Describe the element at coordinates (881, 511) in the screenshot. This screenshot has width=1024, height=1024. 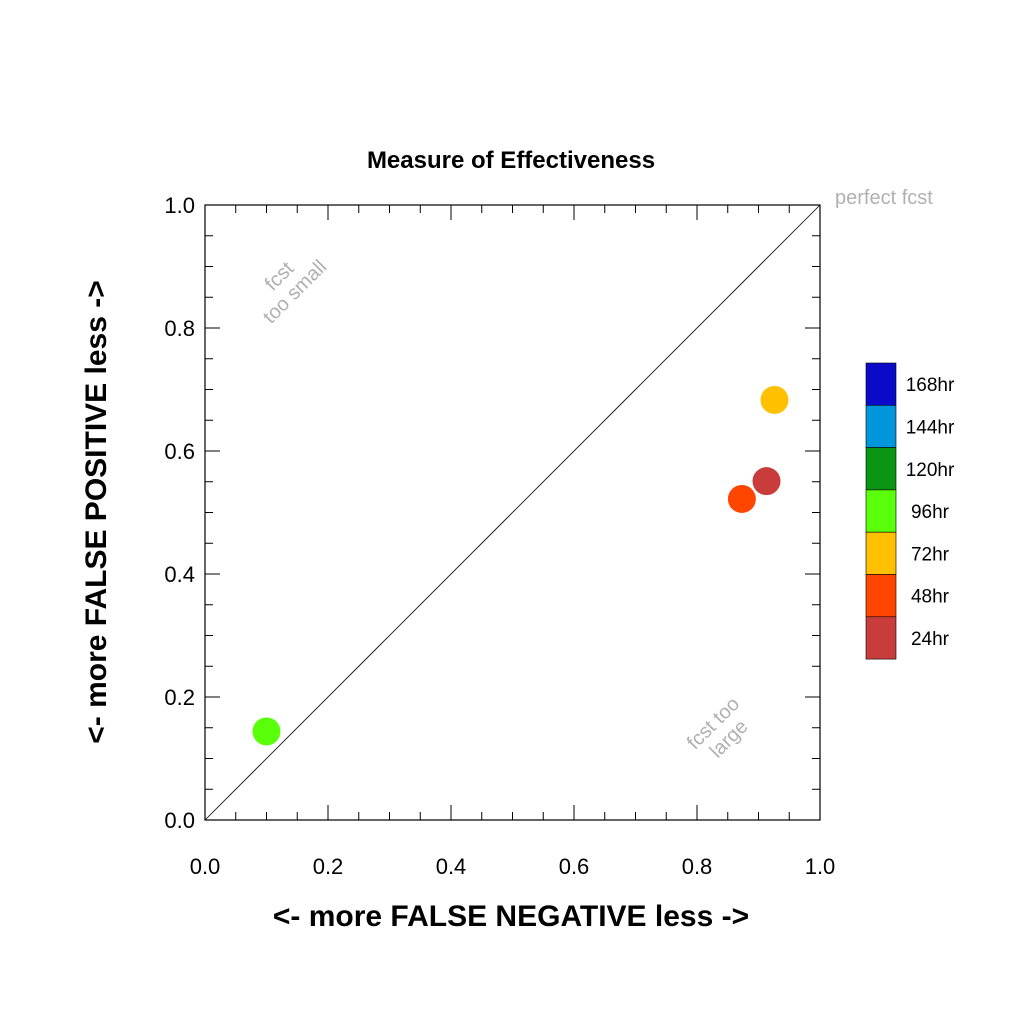
I see `legend-swatch-96hr` at that location.